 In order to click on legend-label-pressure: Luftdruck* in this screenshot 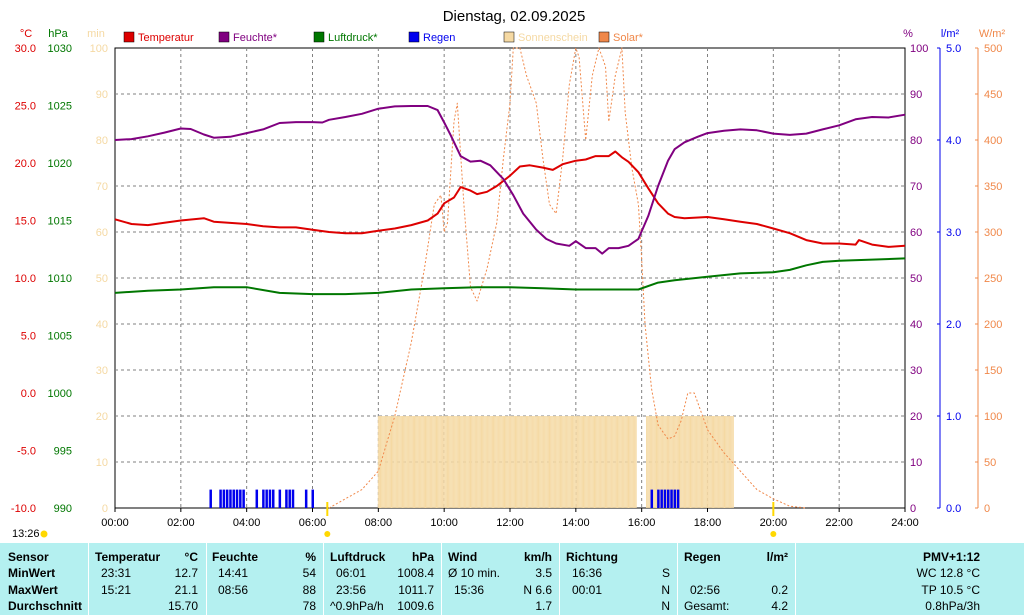, I will do `click(353, 38)`.